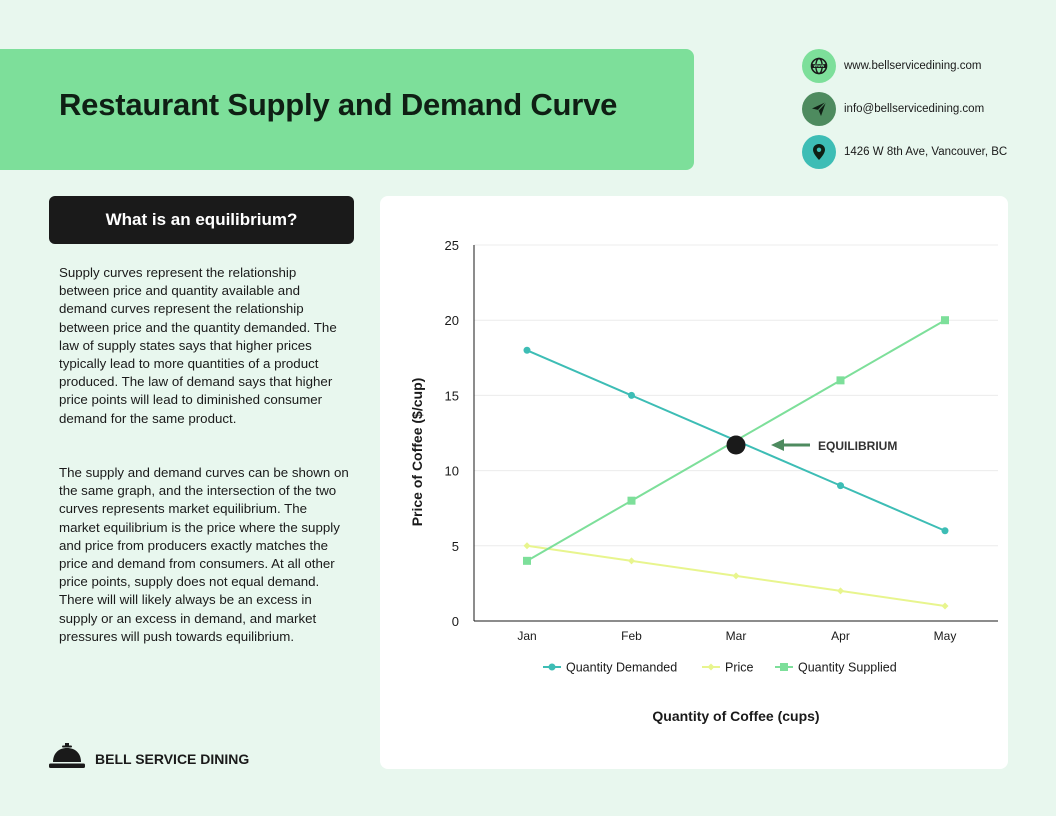  I want to click on legend-marker-quantity-demanded, so click(552, 667).